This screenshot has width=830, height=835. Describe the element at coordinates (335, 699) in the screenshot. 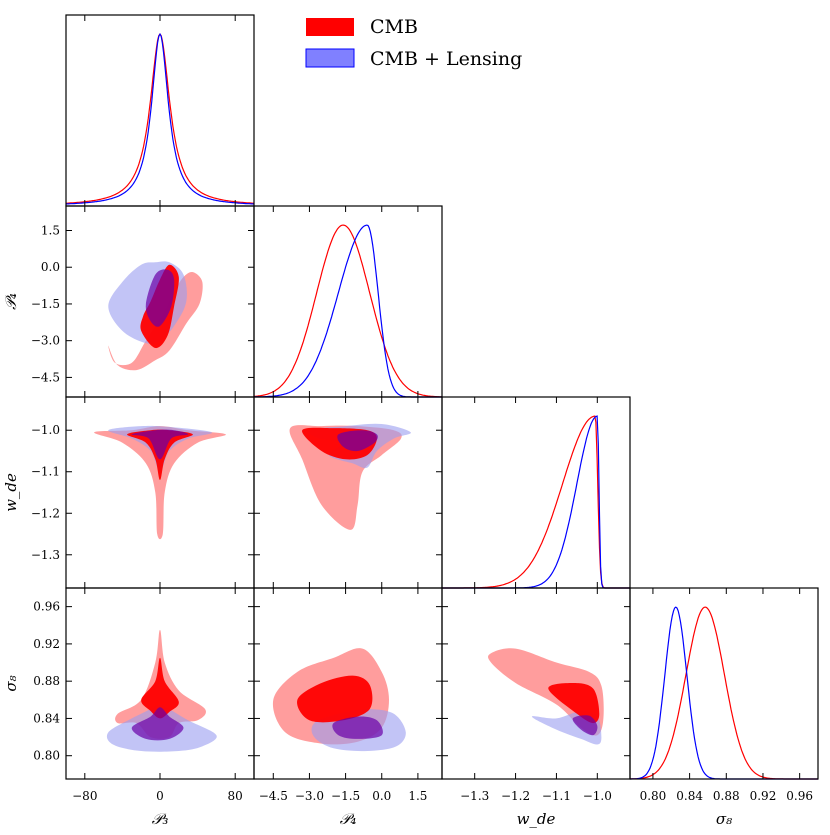

I see `contour-inner-cmb-s8_P4` at that location.